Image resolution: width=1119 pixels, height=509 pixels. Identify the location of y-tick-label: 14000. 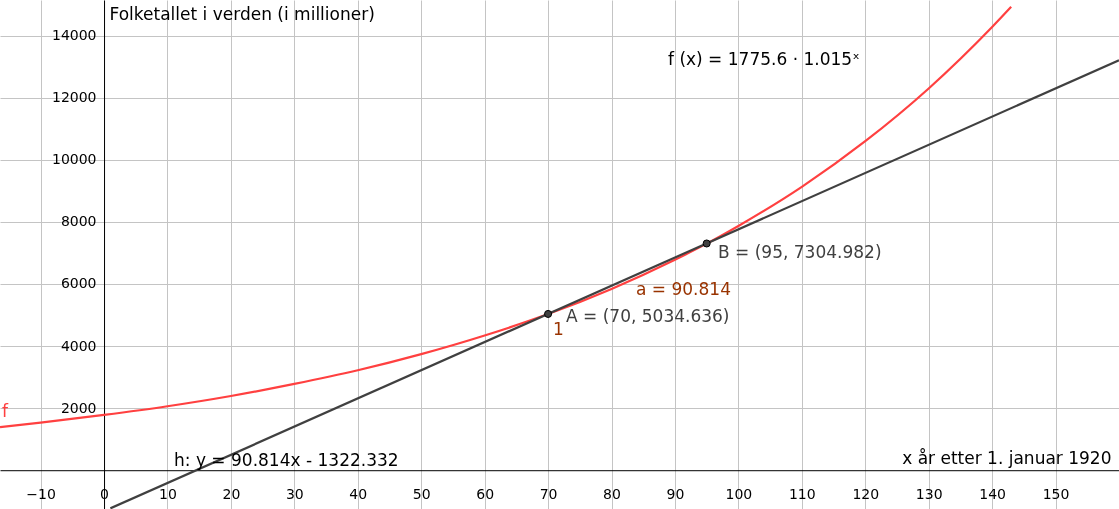
(74, 35).